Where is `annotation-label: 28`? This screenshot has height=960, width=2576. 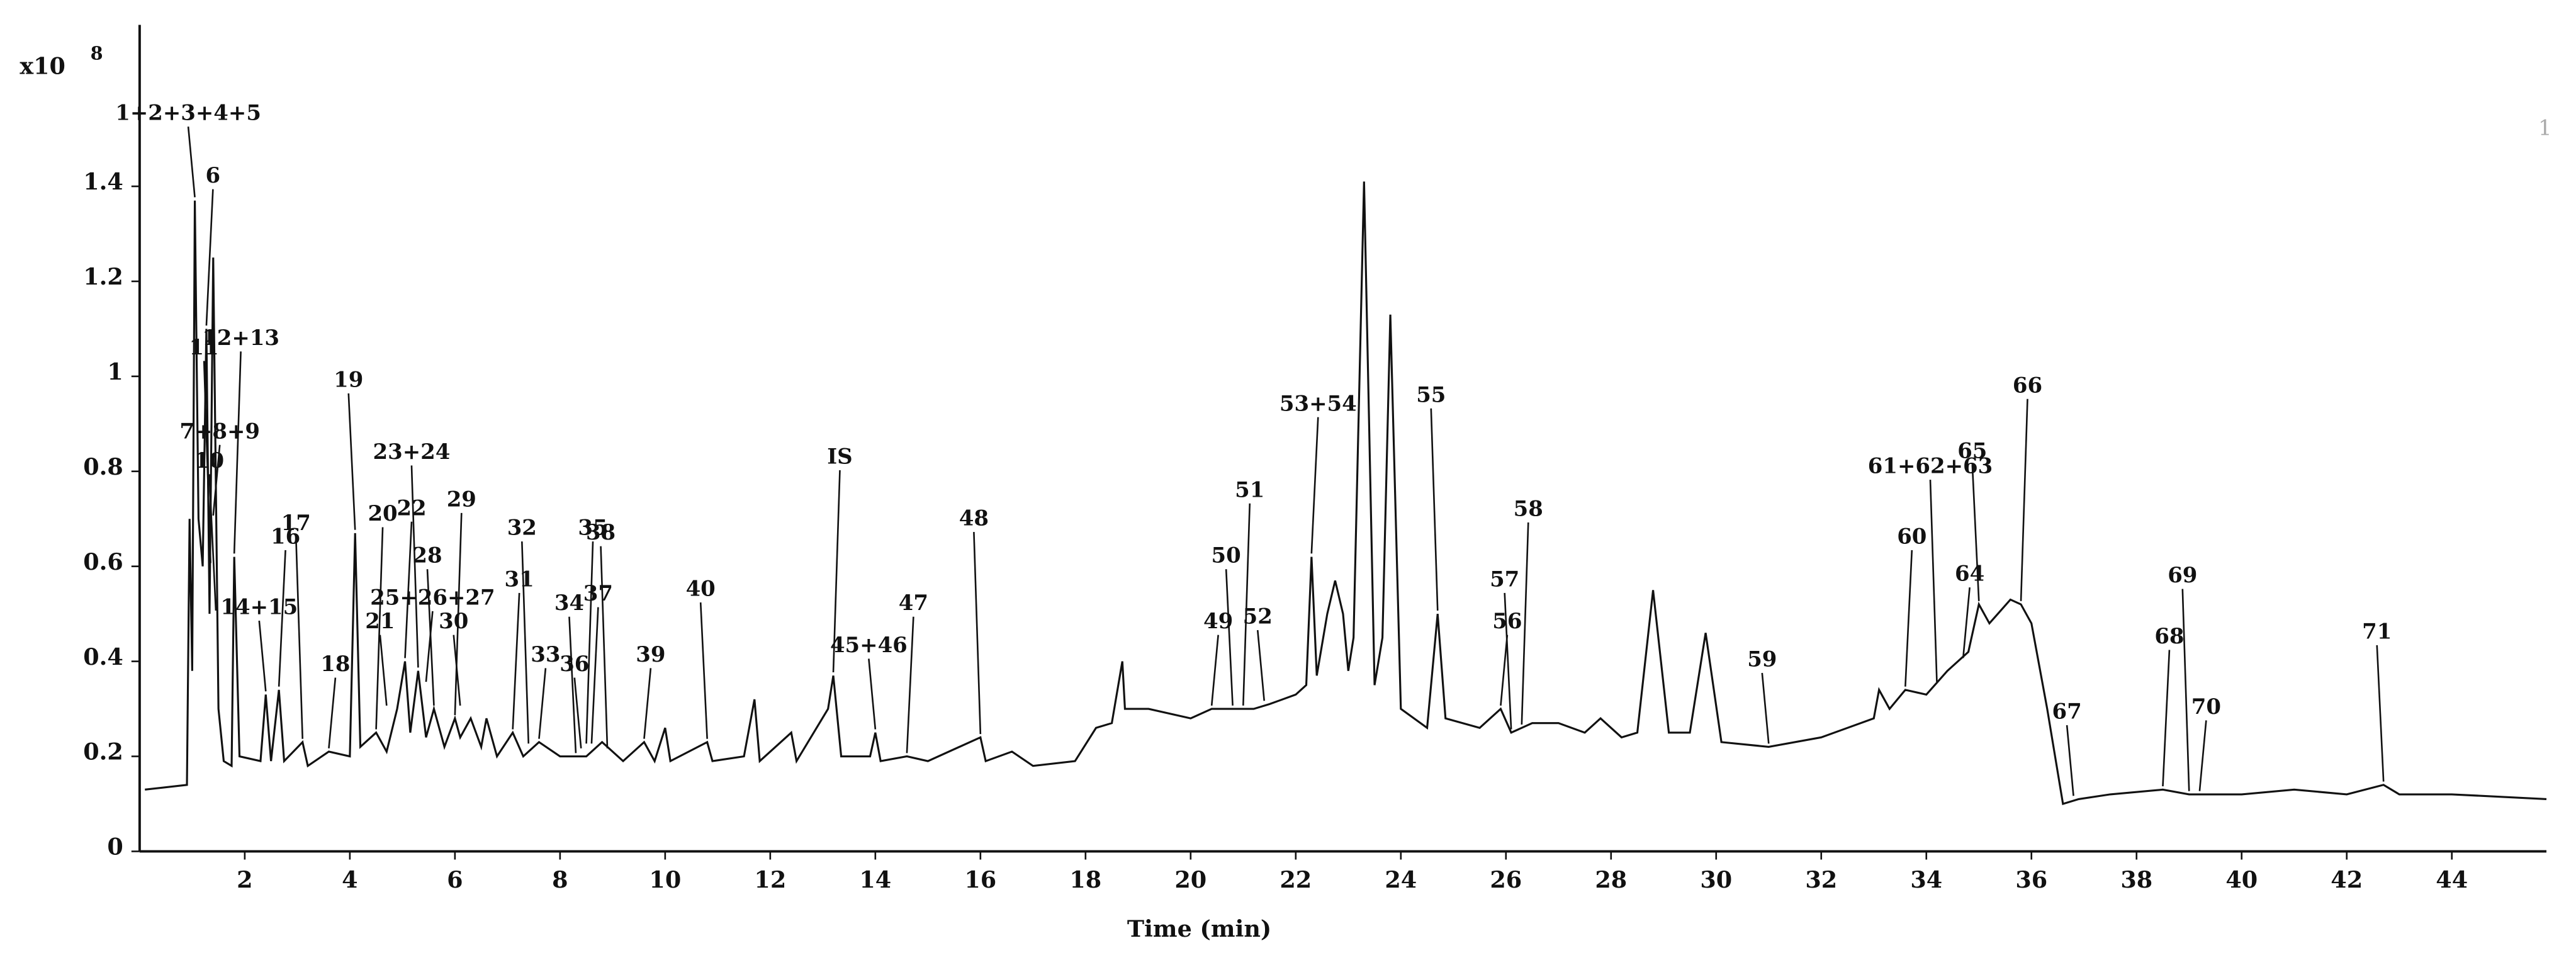
annotation-label: 28 is located at coordinates (427, 556).